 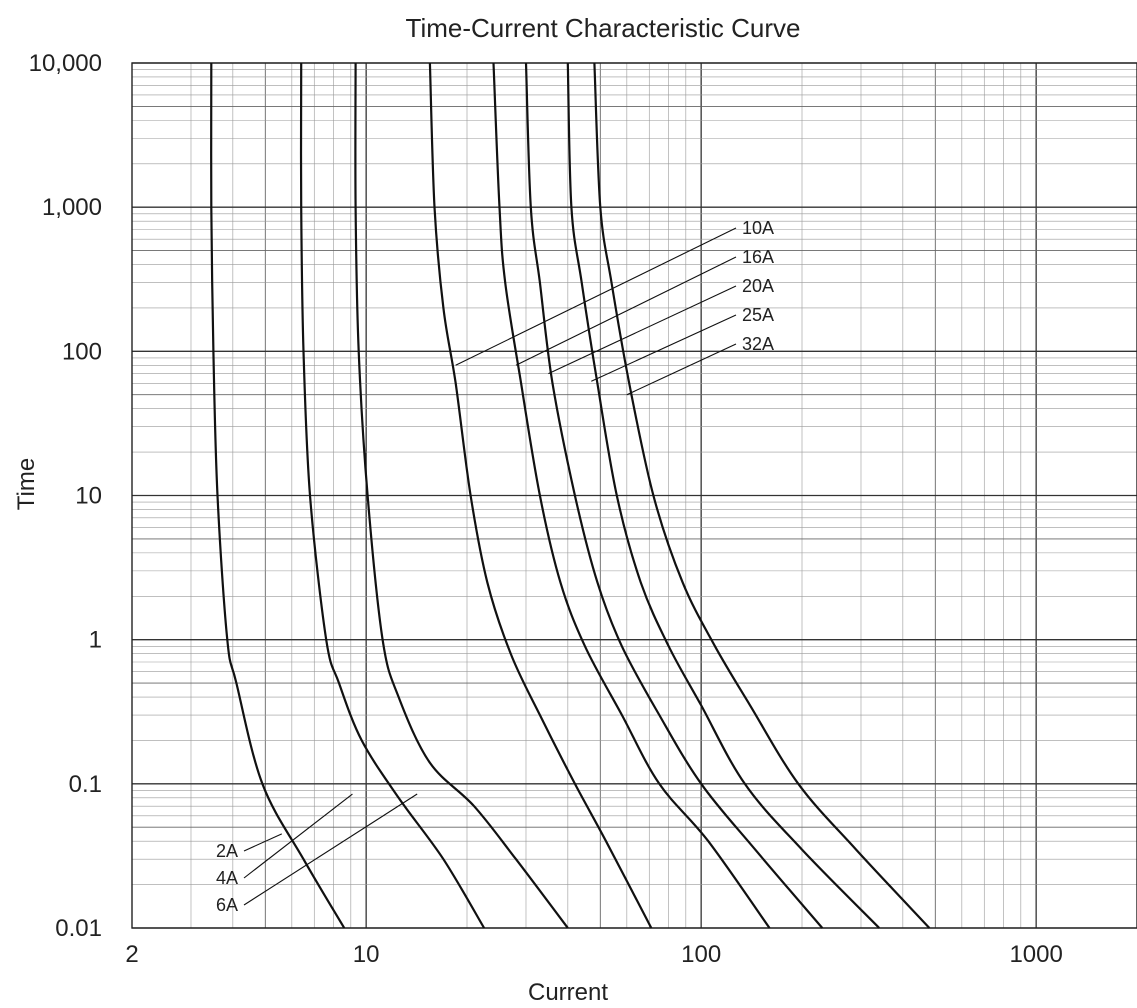 What do you see at coordinates (227, 851) in the screenshot?
I see `curve-label-2a: 2A` at bounding box center [227, 851].